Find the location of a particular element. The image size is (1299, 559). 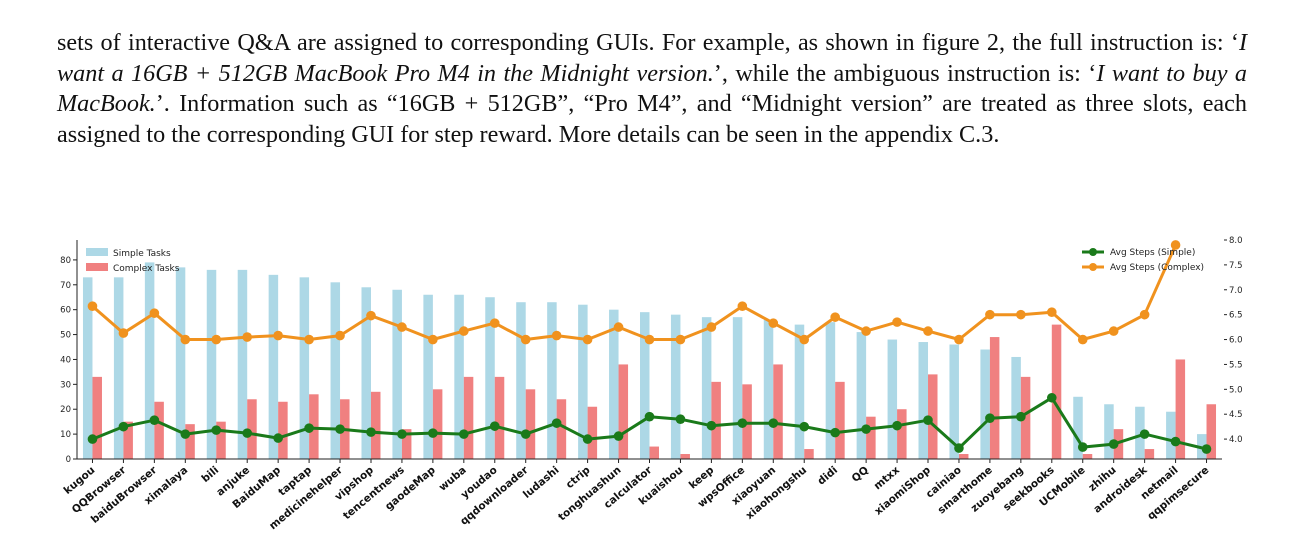

bar-simple-calculator is located at coordinates (645, 385).